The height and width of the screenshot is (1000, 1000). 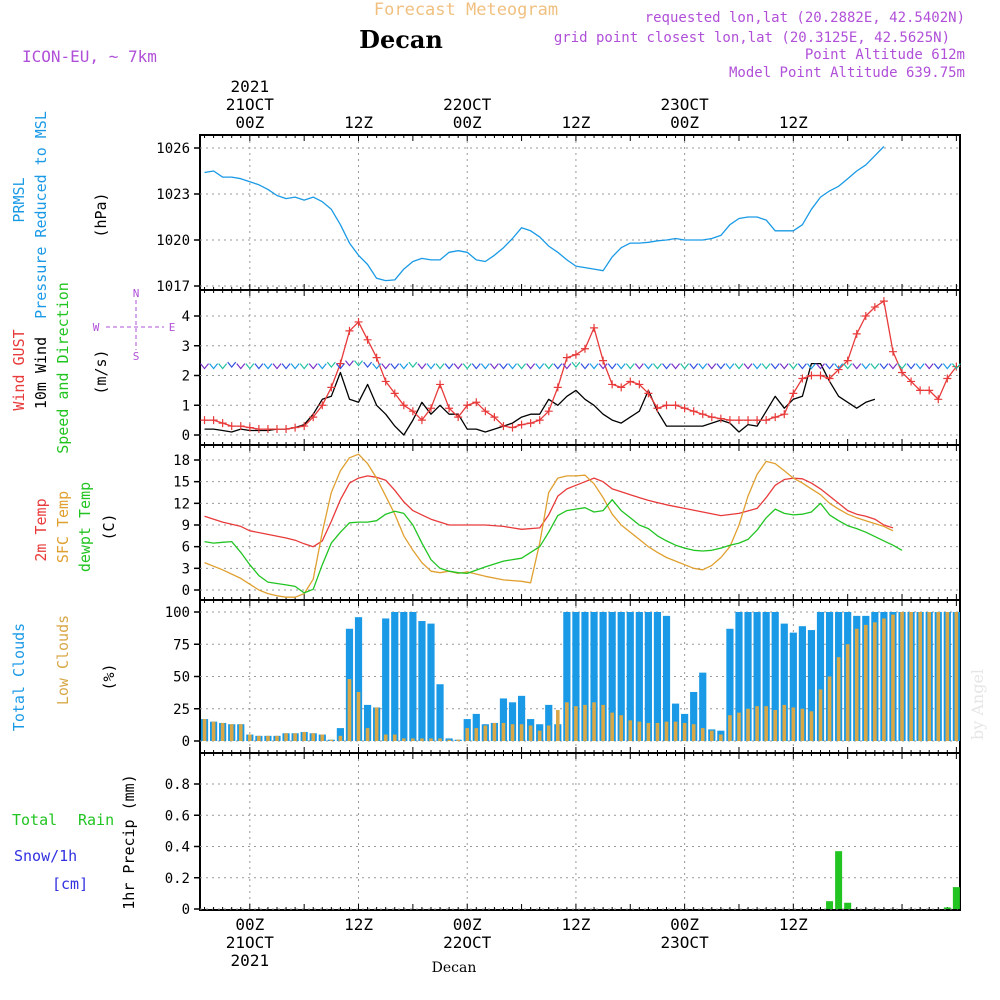 What do you see at coordinates (89, 56) in the screenshot?
I see `model-label: ICON-EU, ~ 7km` at bounding box center [89, 56].